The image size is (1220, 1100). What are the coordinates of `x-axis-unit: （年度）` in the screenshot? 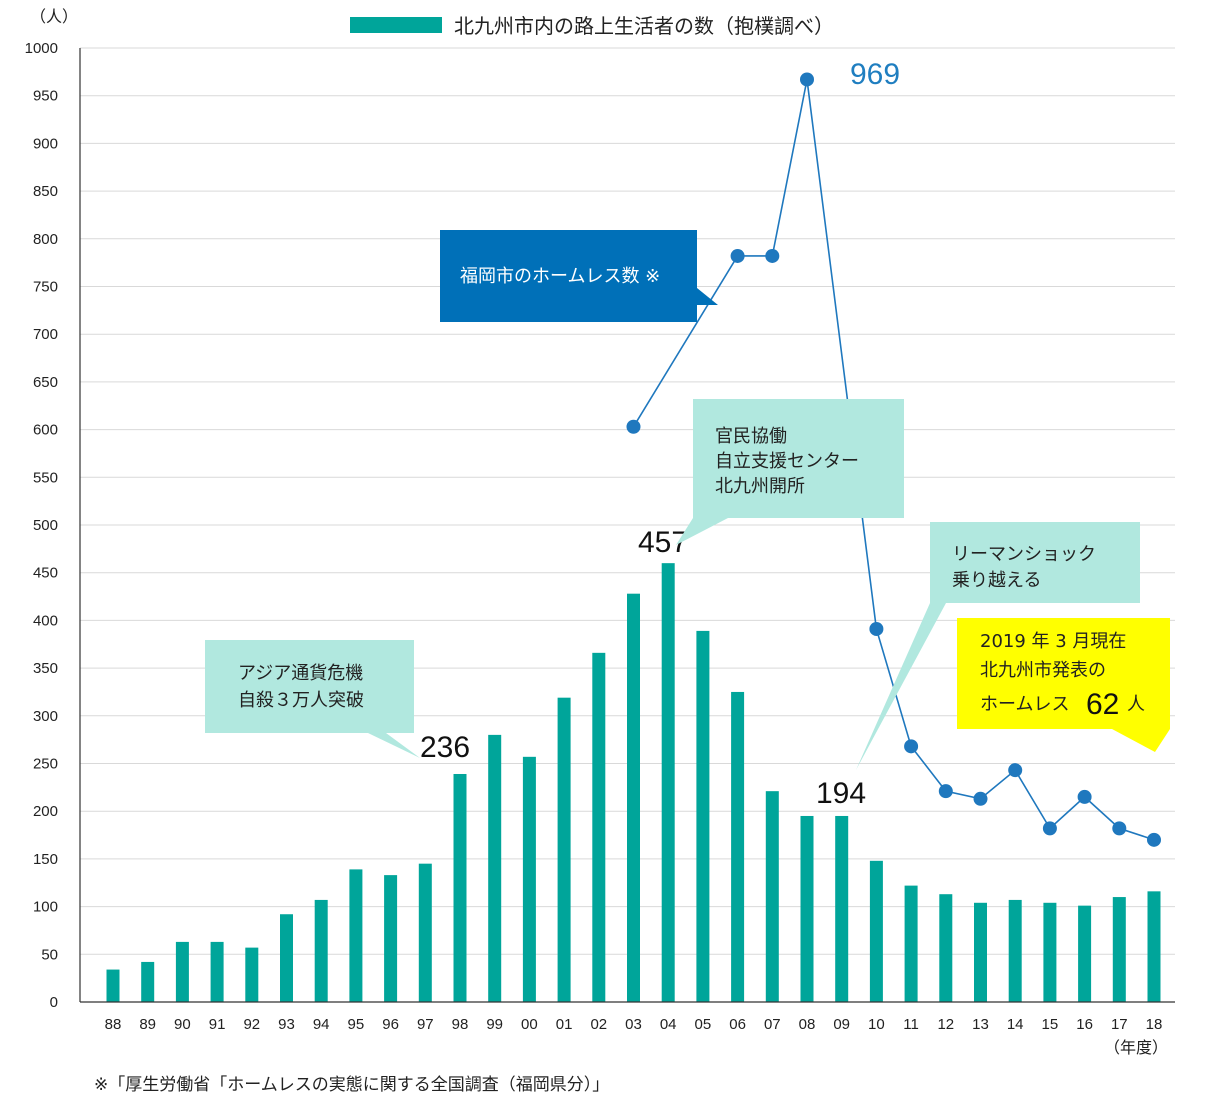 It's located at (1136, 1047).